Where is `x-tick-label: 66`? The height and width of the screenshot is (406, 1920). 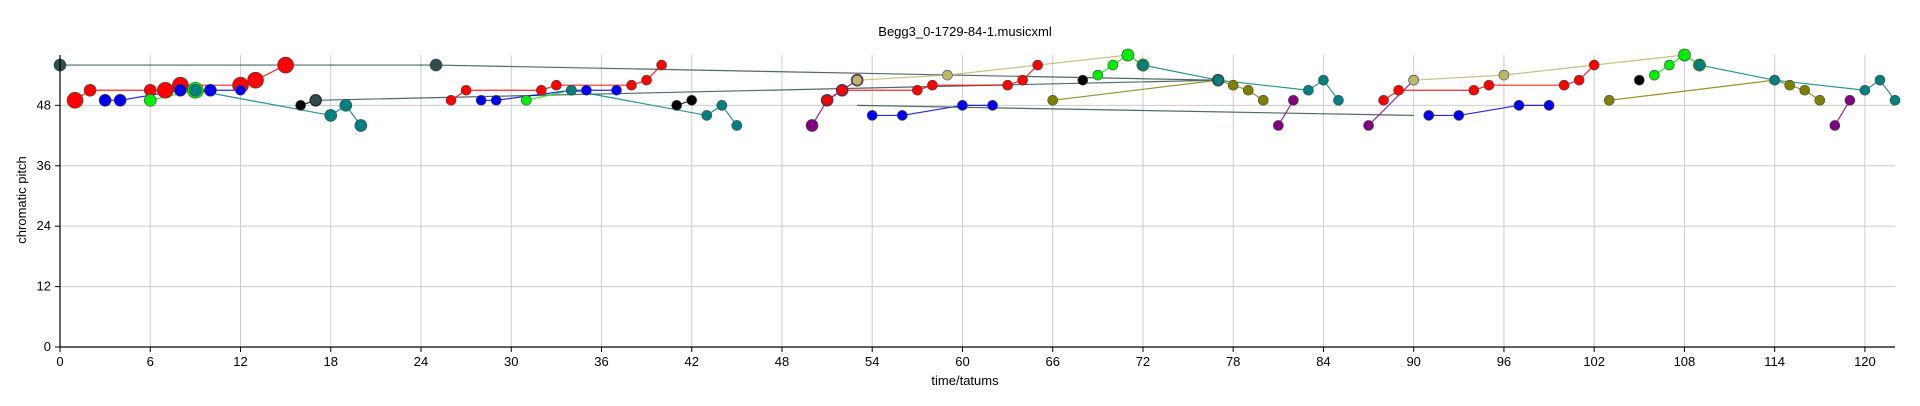
x-tick-label: 66 is located at coordinates (1052, 361).